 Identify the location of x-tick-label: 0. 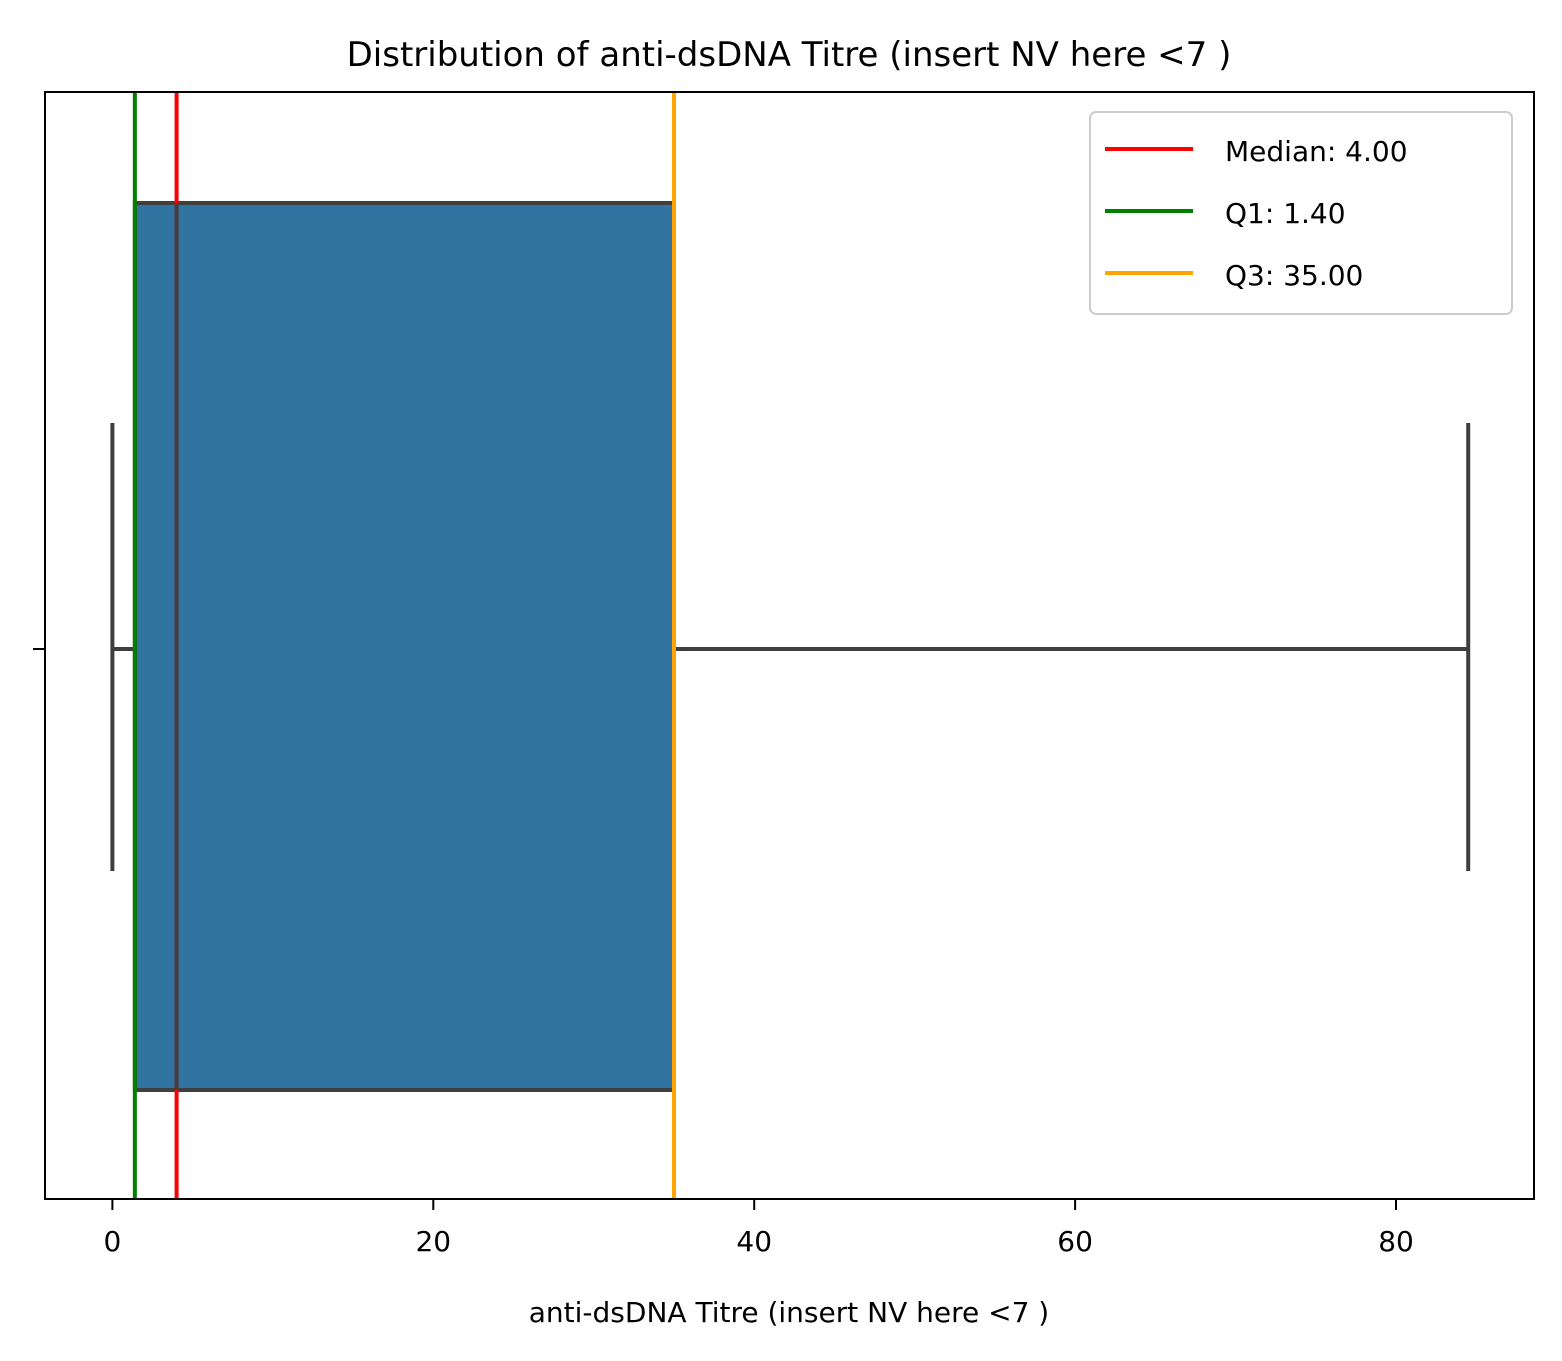
(112, 1241).